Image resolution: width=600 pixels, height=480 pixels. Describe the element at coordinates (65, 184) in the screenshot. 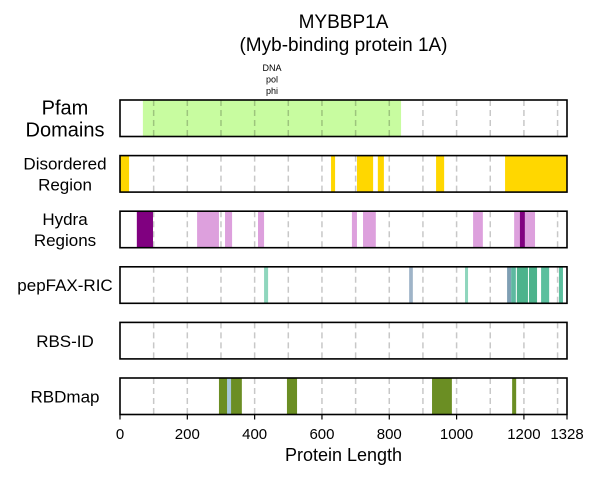

I see `track-label-line: Region` at that location.